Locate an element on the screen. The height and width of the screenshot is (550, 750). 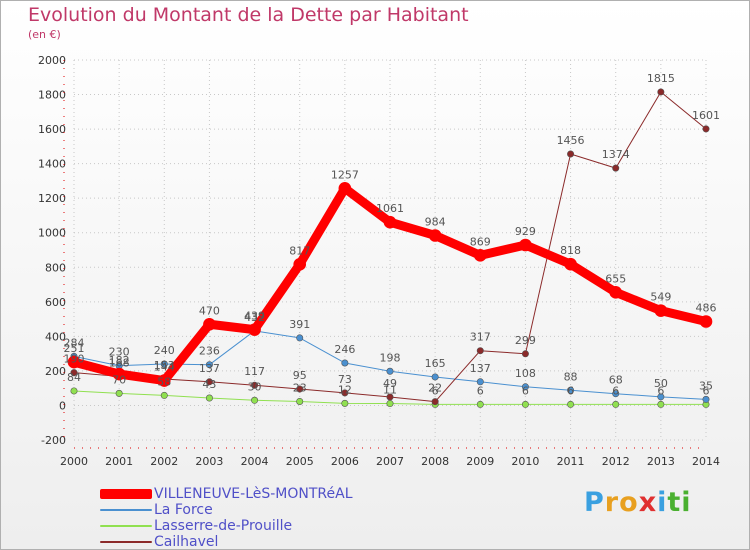
legend-label-lasserre: Lasserre-de-Prouille is located at coordinates (223, 526).